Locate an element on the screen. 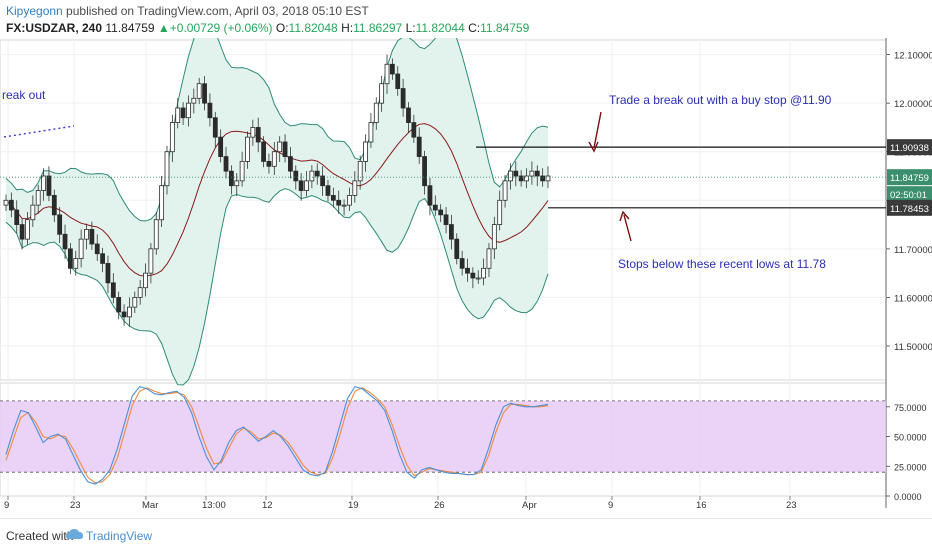  low-label: L: is located at coordinates (410, 28).